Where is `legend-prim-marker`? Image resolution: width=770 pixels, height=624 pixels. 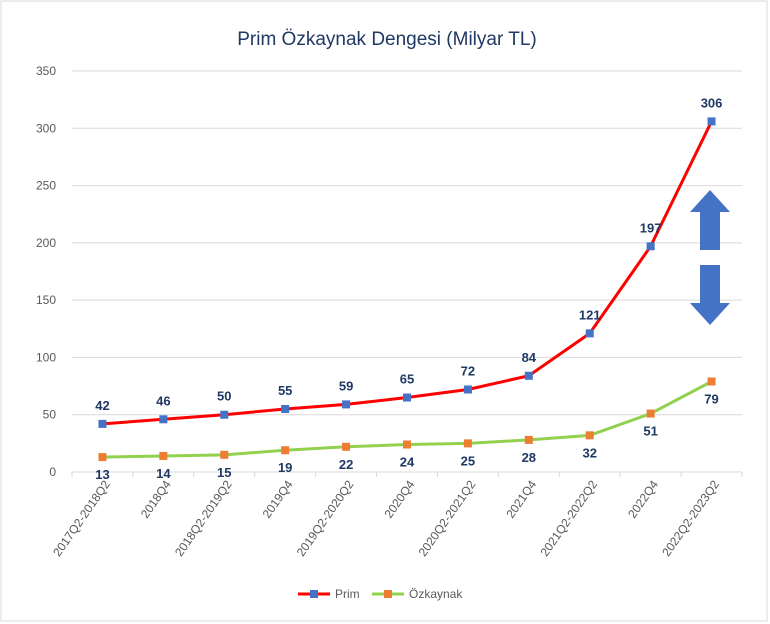 legend-prim-marker is located at coordinates (314, 594).